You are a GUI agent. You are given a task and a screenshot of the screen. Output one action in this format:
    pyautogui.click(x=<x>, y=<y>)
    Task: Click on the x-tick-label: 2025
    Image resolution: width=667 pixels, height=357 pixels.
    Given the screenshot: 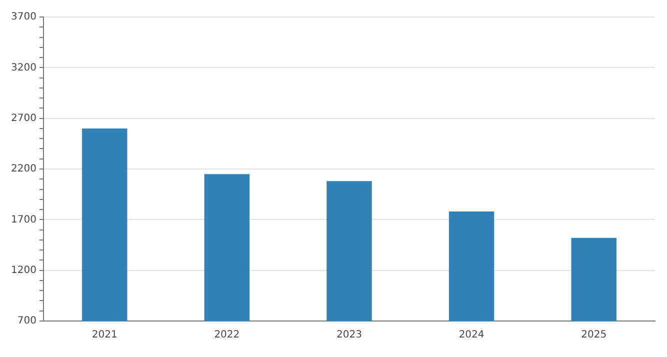 What is the action you would take?
    pyautogui.click(x=594, y=335)
    